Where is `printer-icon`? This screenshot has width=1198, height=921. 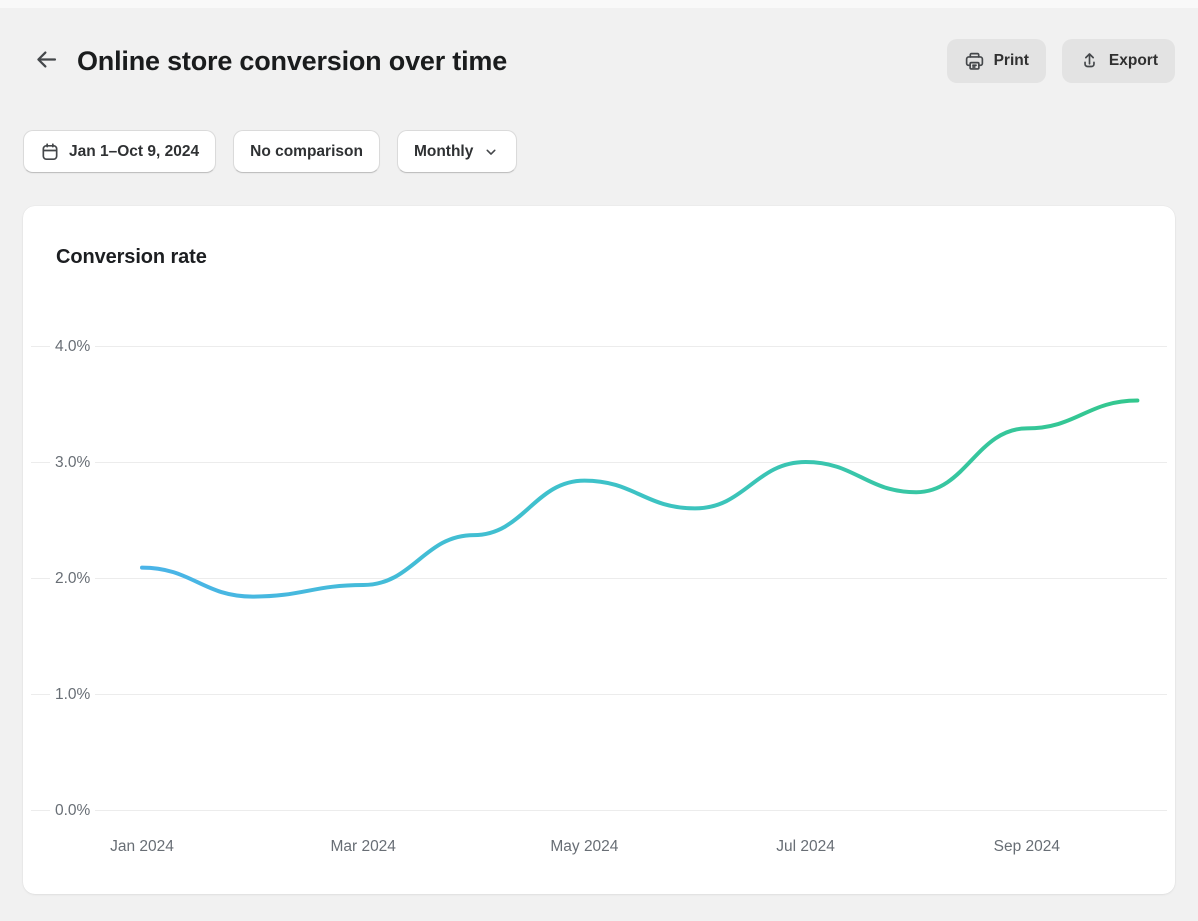
printer-icon is located at coordinates (974, 61).